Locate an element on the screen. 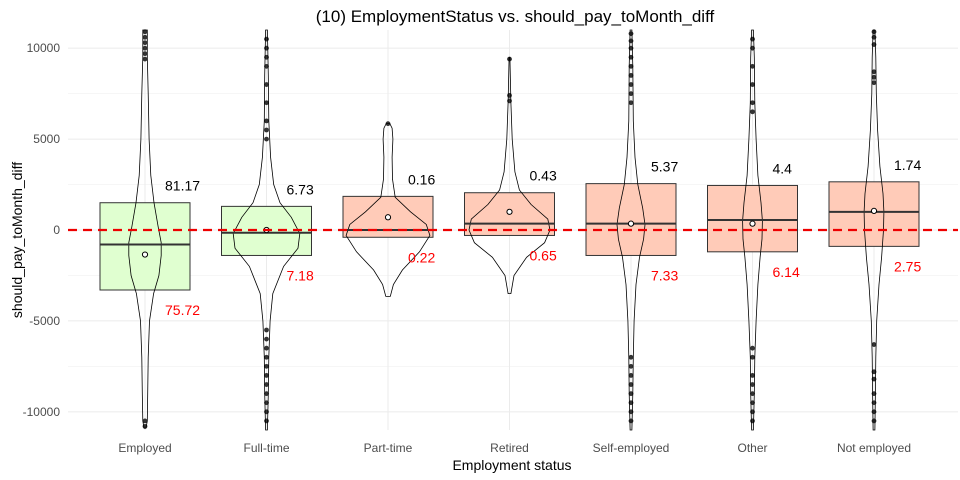  group-other: 4.4 6.14 is located at coordinates (753, 230).